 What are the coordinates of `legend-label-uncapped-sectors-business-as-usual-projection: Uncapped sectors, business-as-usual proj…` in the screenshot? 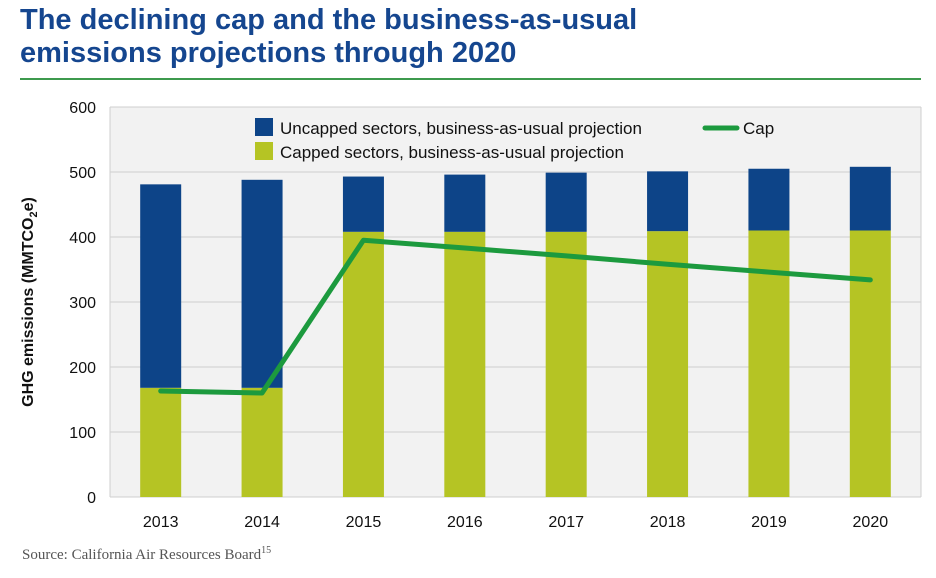 It's located at (461, 128).